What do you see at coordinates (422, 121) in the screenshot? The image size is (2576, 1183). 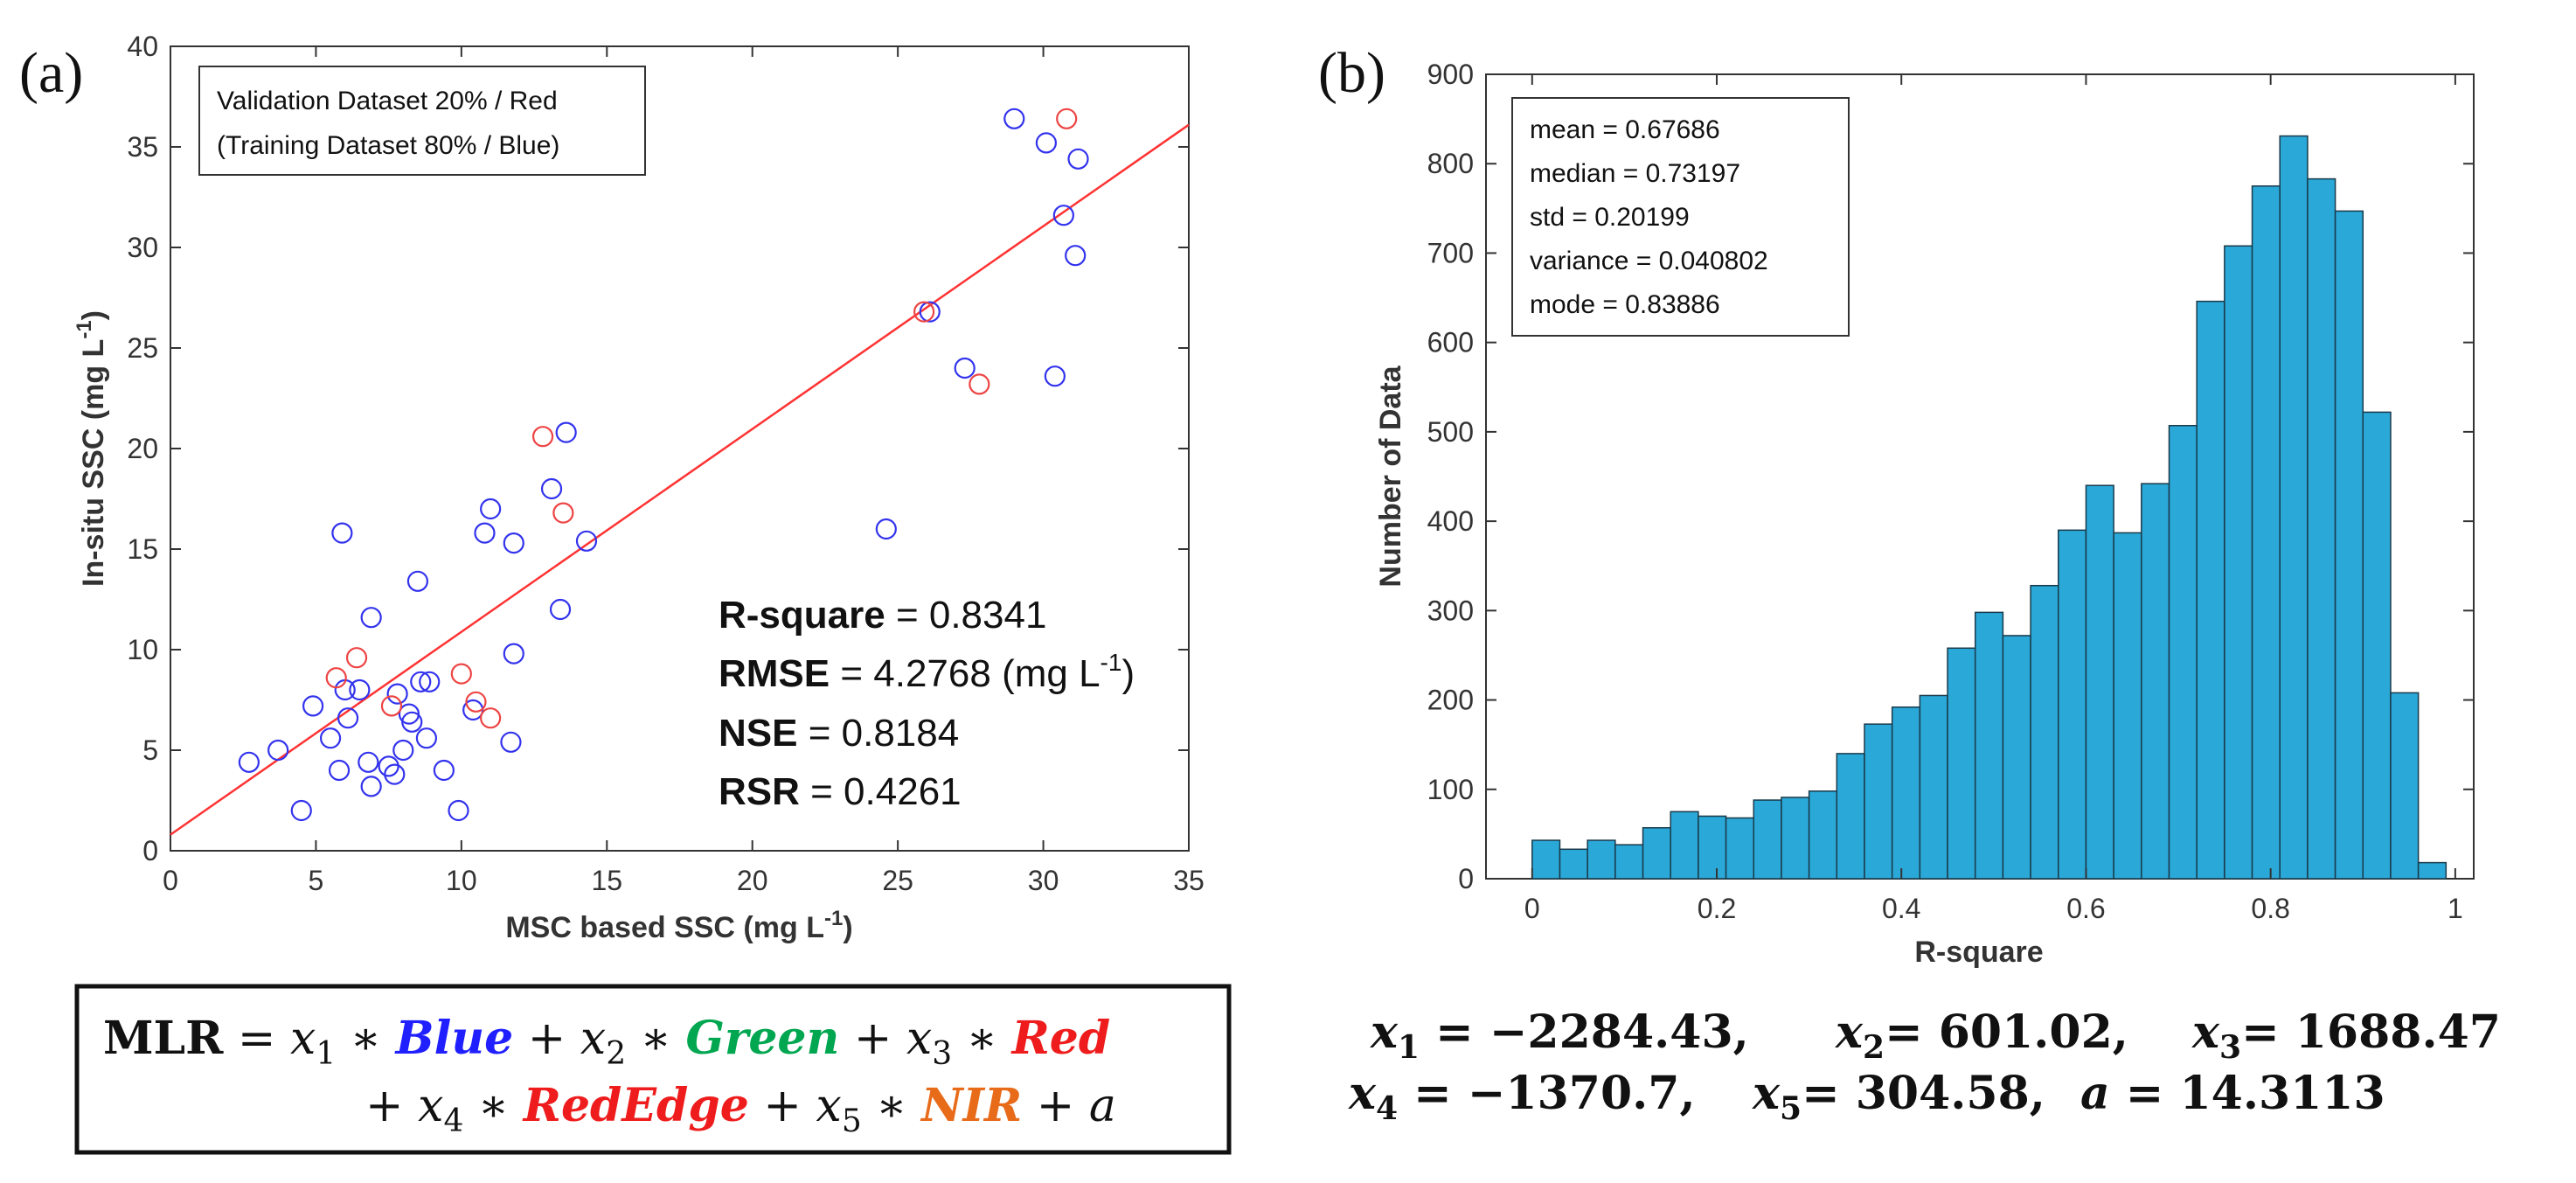 I see `scatter-legend-box` at bounding box center [422, 121].